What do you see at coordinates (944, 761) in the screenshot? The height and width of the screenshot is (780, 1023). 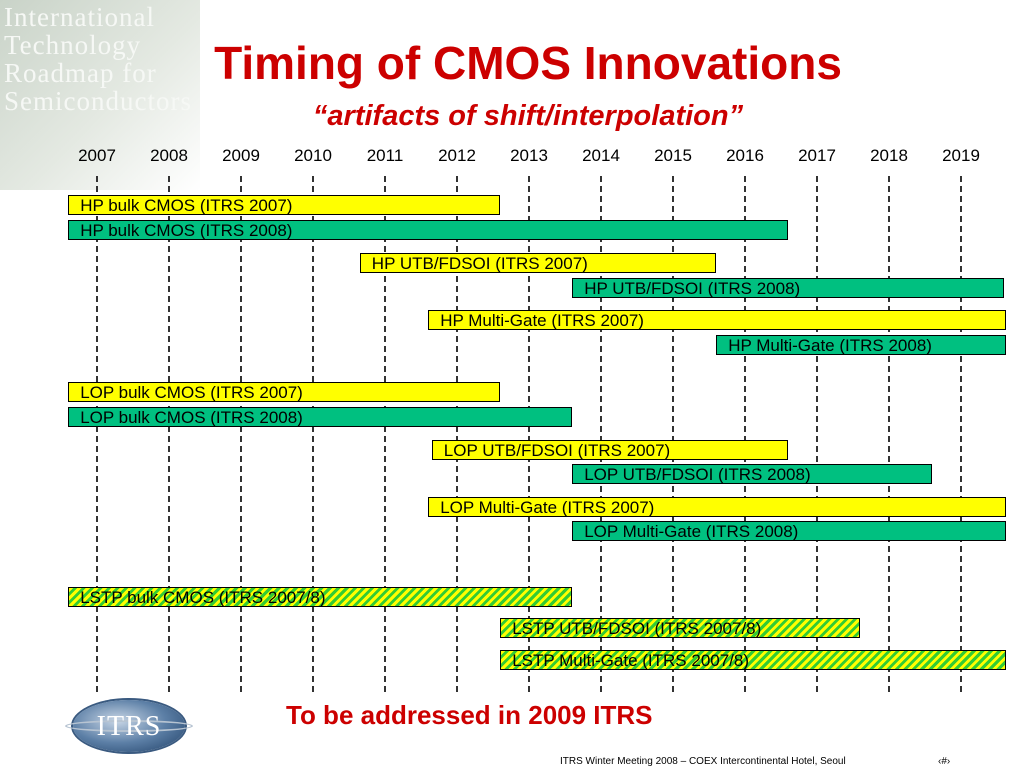 I see `page-number: ‹#›` at bounding box center [944, 761].